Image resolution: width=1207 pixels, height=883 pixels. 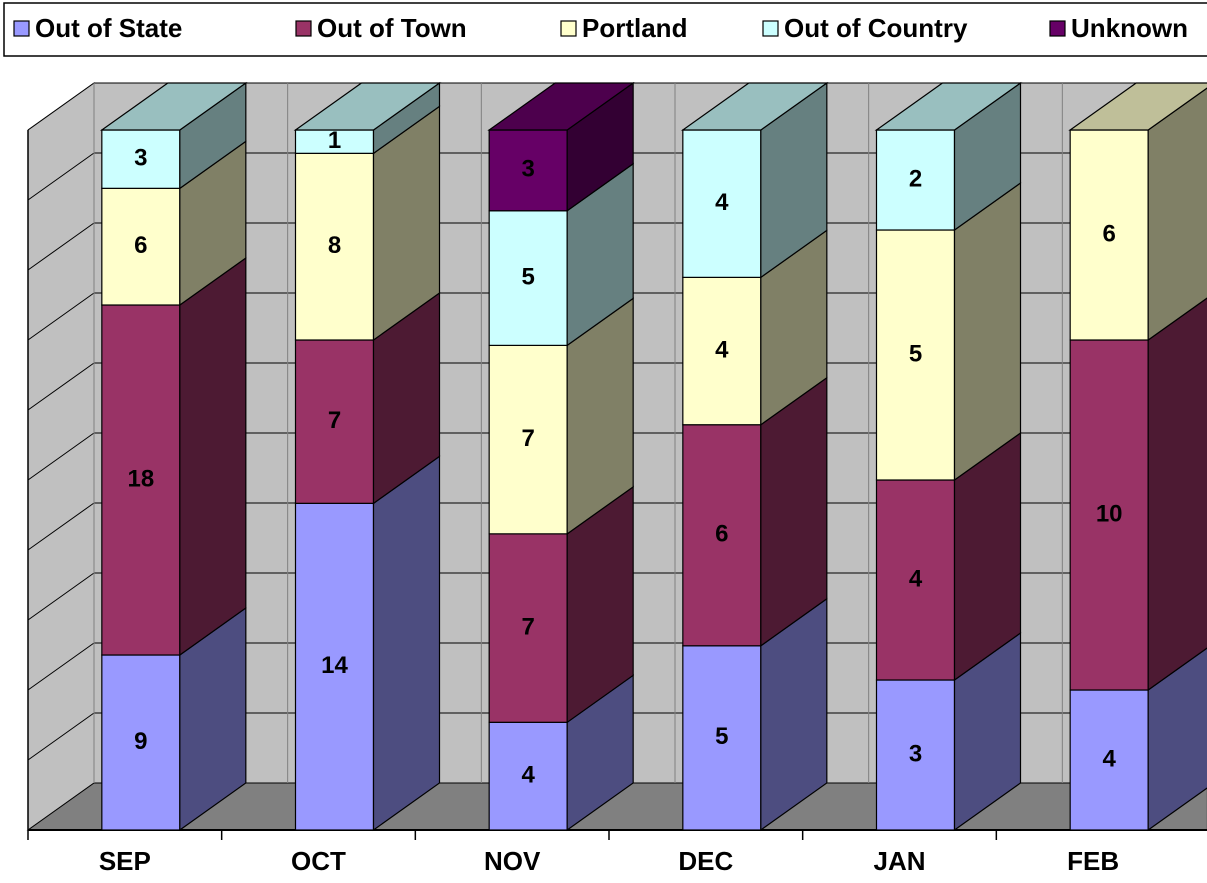 I want to click on data-label: 10, so click(x=1109, y=513).